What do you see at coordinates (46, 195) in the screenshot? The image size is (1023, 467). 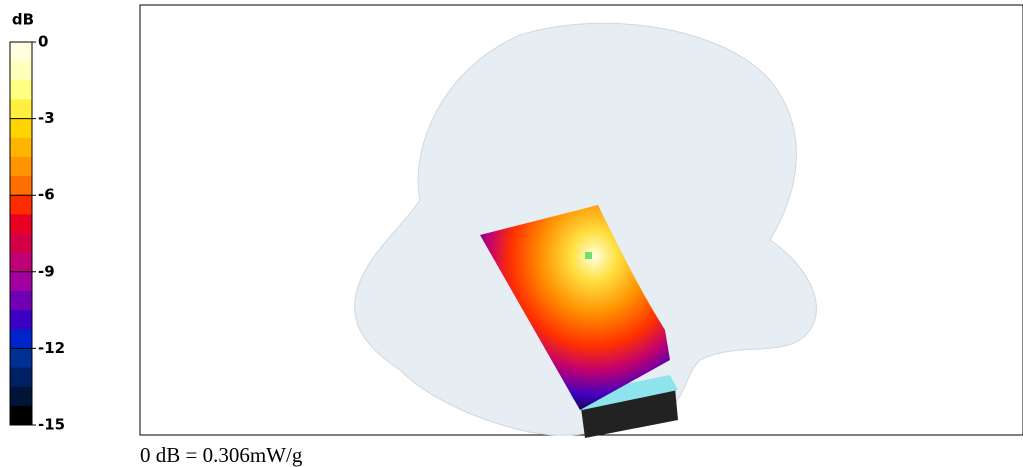 I see `tick-label: -6` at bounding box center [46, 195].